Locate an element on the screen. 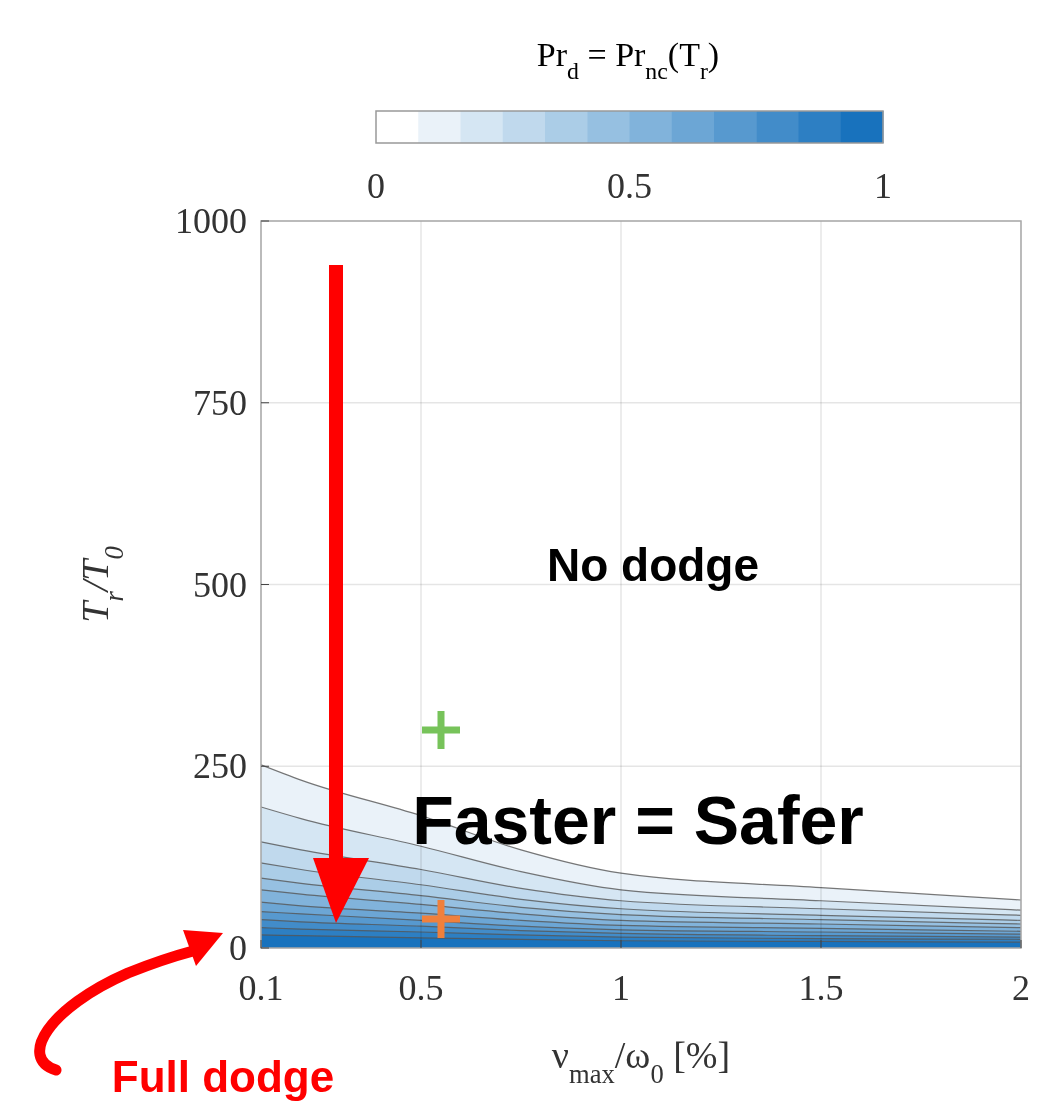  color-bar-label: 0 is located at coordinates (376, 186).